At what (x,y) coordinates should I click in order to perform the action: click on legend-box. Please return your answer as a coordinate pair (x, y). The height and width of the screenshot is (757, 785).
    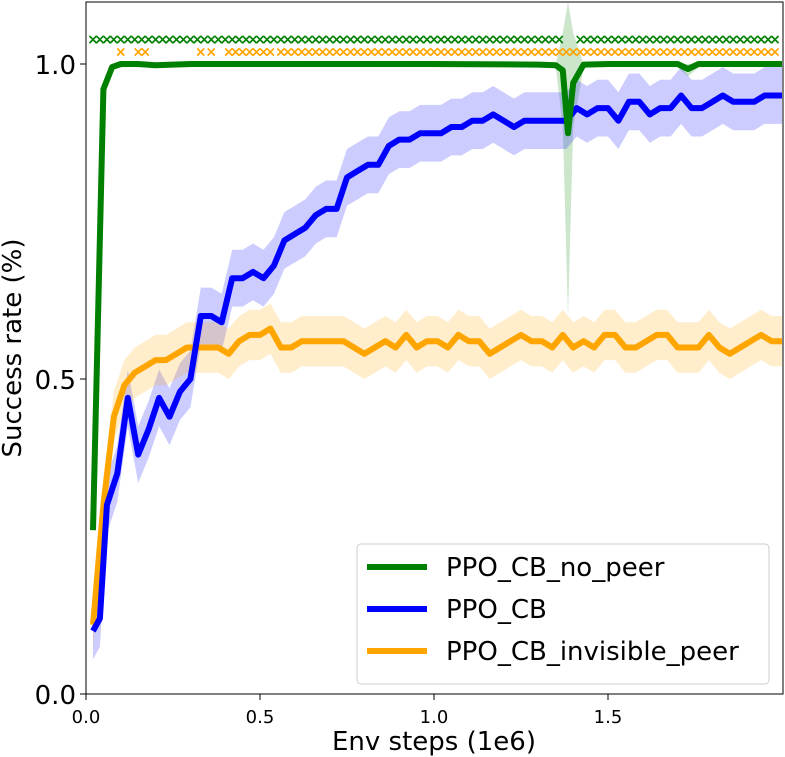
    Looking at the image, I should click on (563, 614).